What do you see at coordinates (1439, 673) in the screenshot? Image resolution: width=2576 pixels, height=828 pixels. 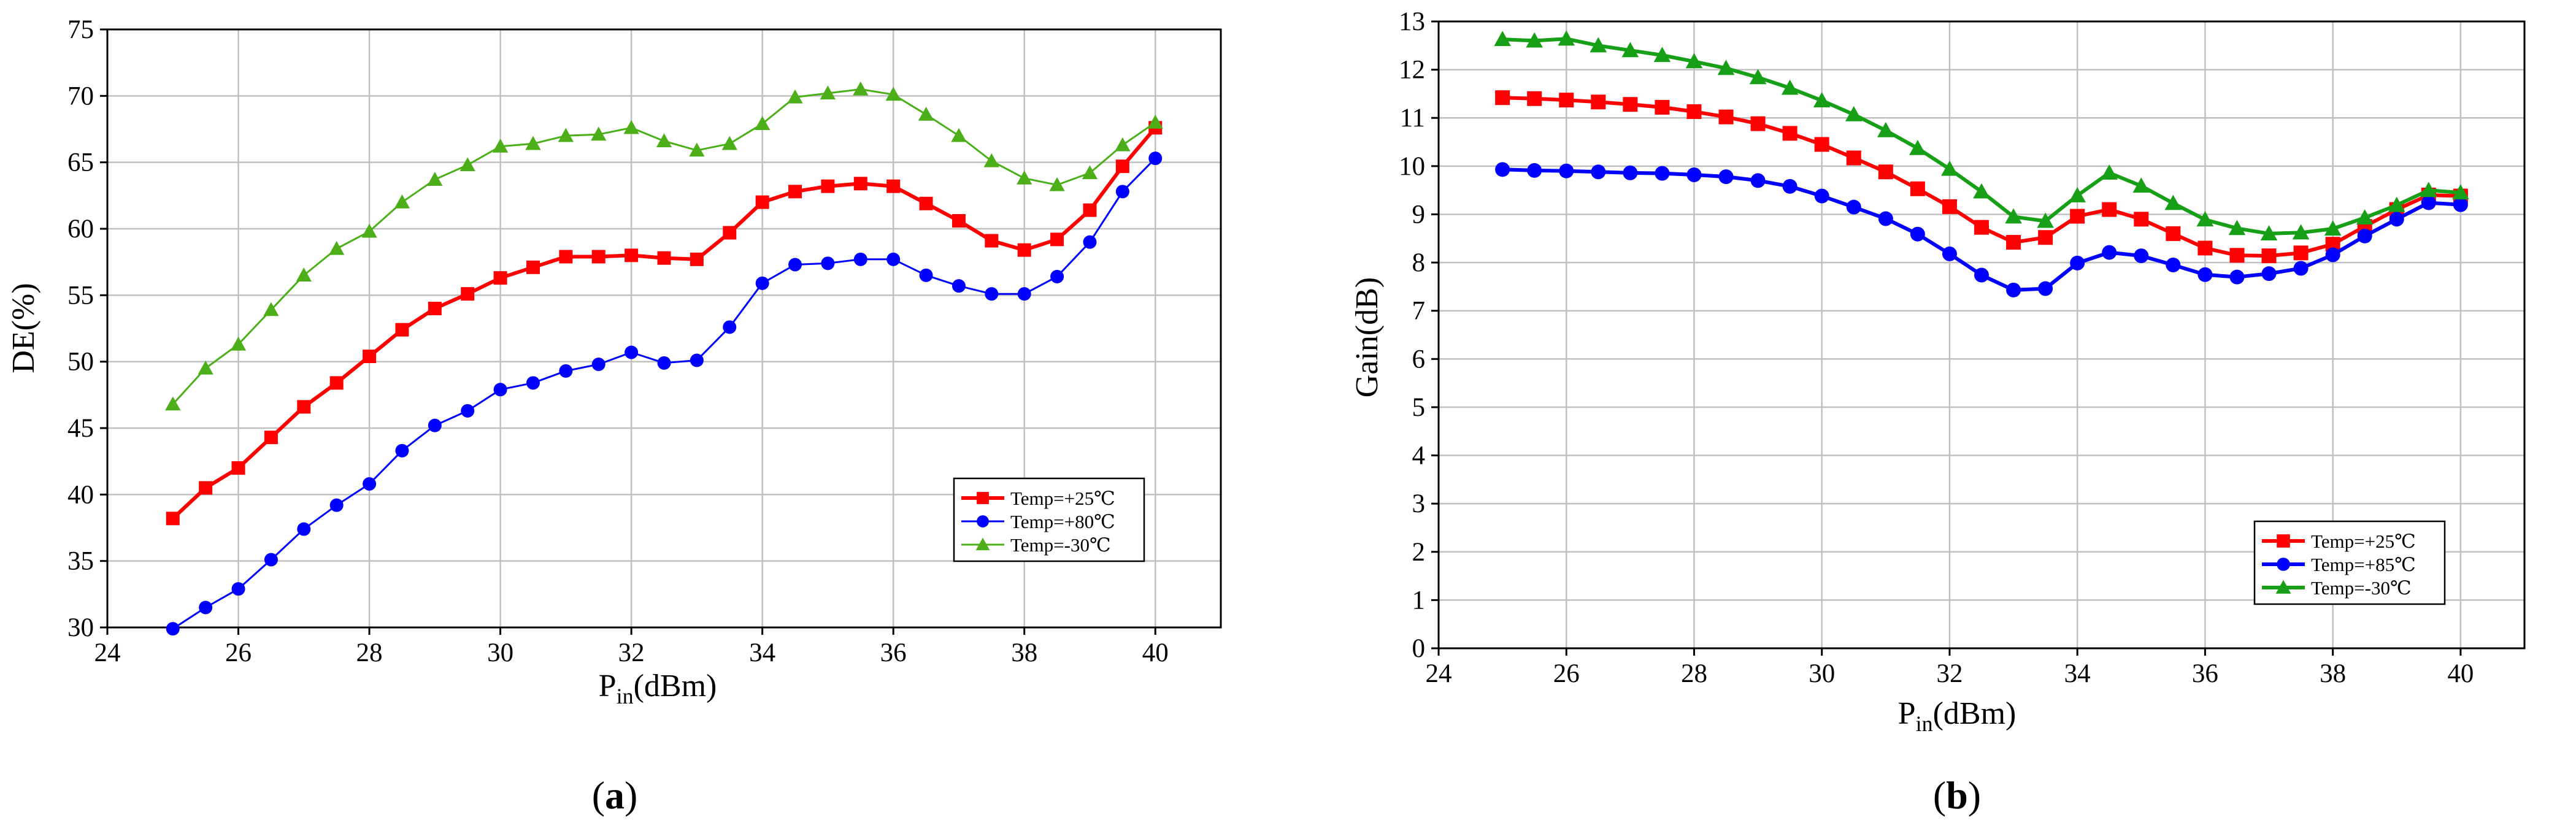 I see `chart-b-xtick-label: 24` at bounding box center [1439, 673].